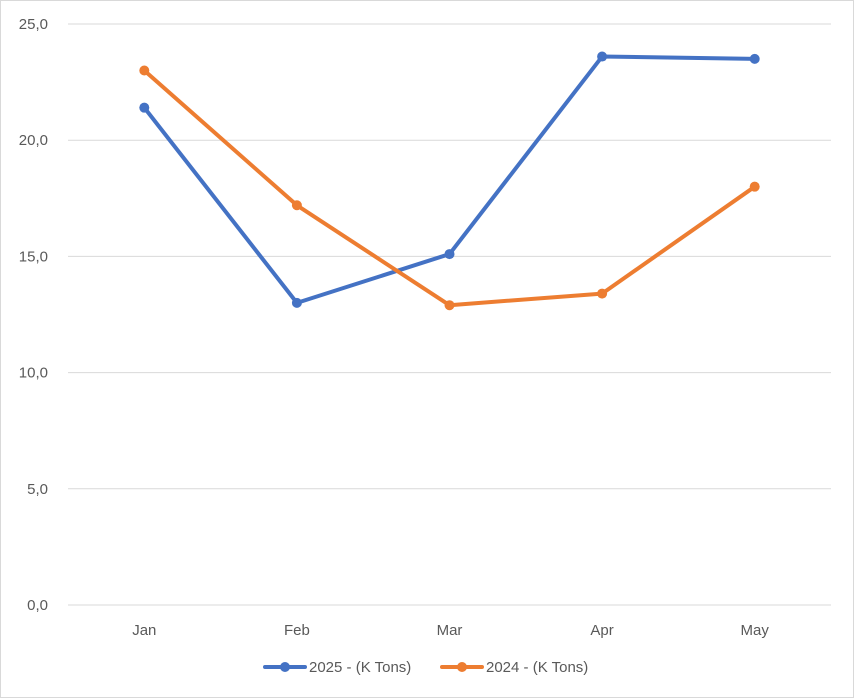 The height and width of the screenshot is (699, 854). I want to click on y-tick-label: 10,0, so click(33, 373).